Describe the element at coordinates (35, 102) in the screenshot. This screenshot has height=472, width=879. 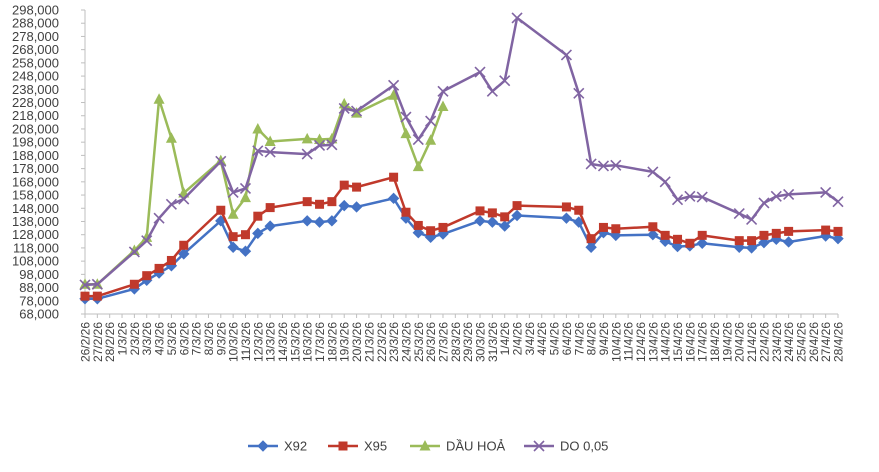
I see `y-tick-label: 228,000` at that location.